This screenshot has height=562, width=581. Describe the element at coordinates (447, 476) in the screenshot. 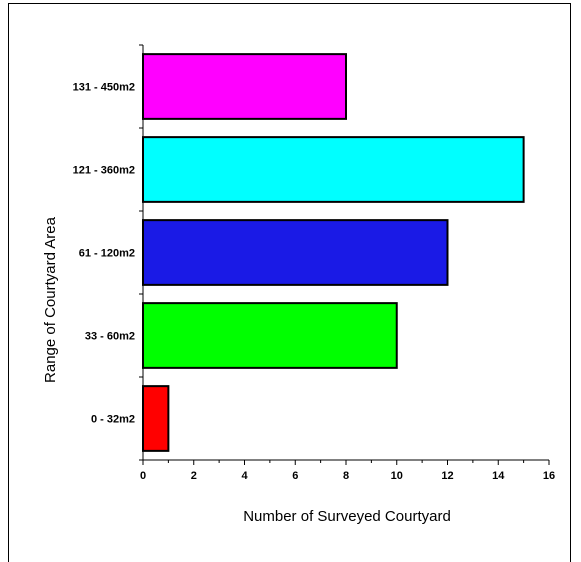

I see `x-tick-label: 12` at that location.